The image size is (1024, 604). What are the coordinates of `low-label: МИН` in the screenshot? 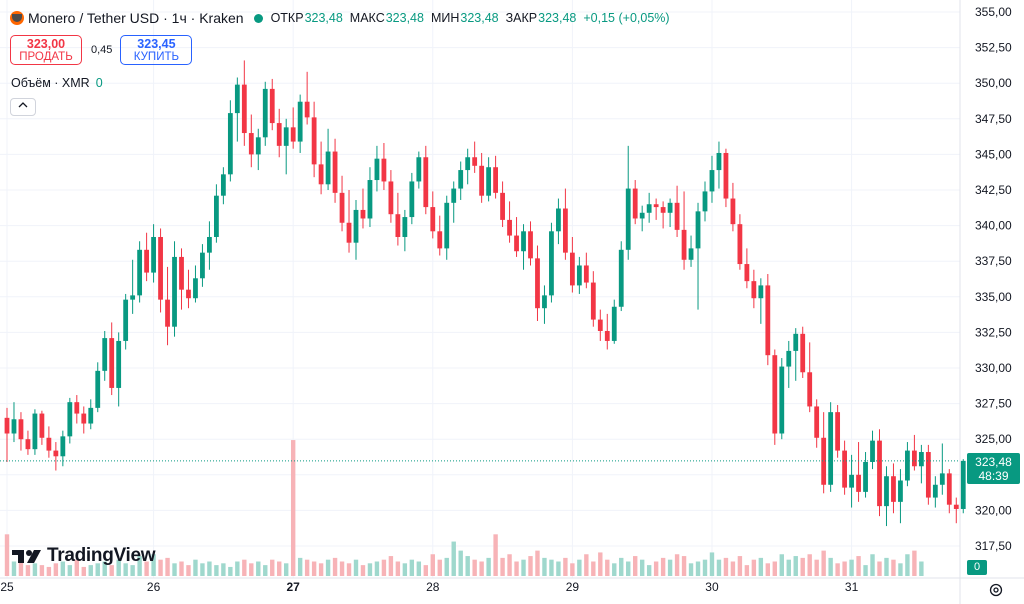 It's located at (445, 18).